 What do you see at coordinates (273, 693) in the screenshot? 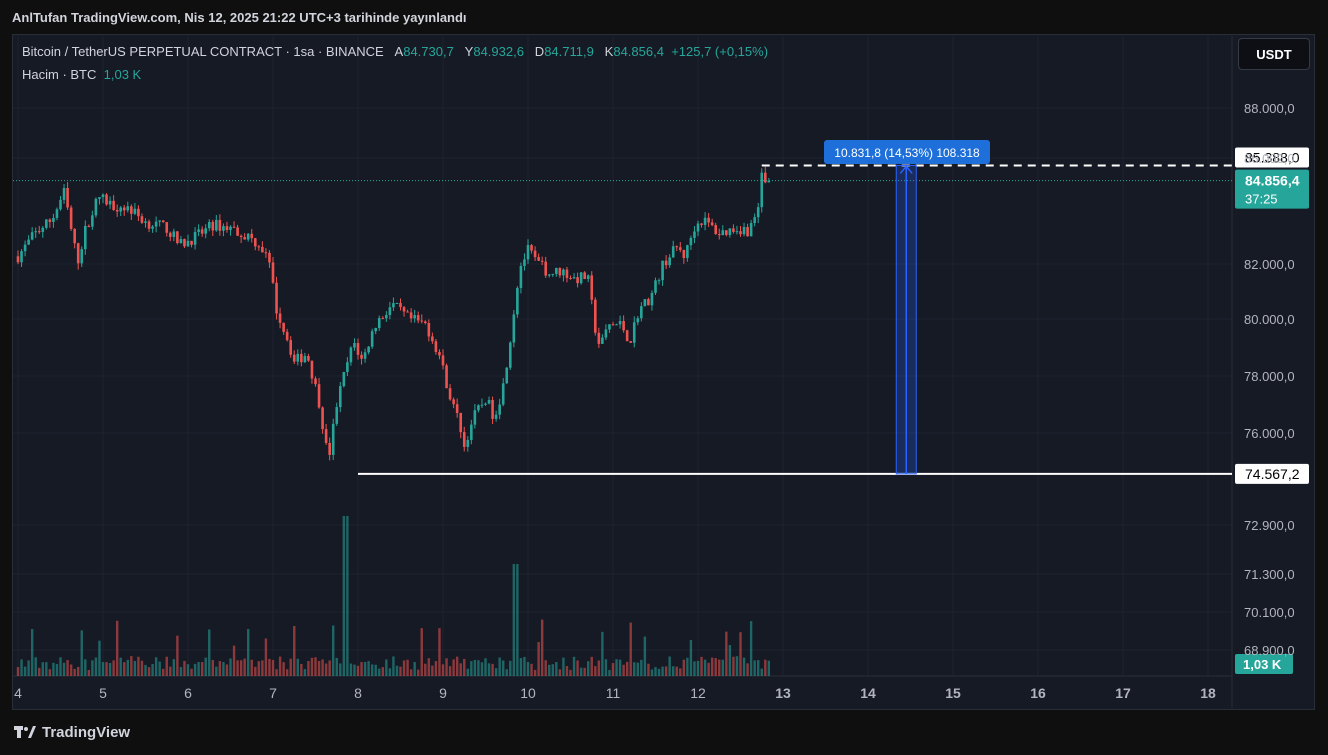
I see `time-tick-label: 7` at bounding box center [273, 693].